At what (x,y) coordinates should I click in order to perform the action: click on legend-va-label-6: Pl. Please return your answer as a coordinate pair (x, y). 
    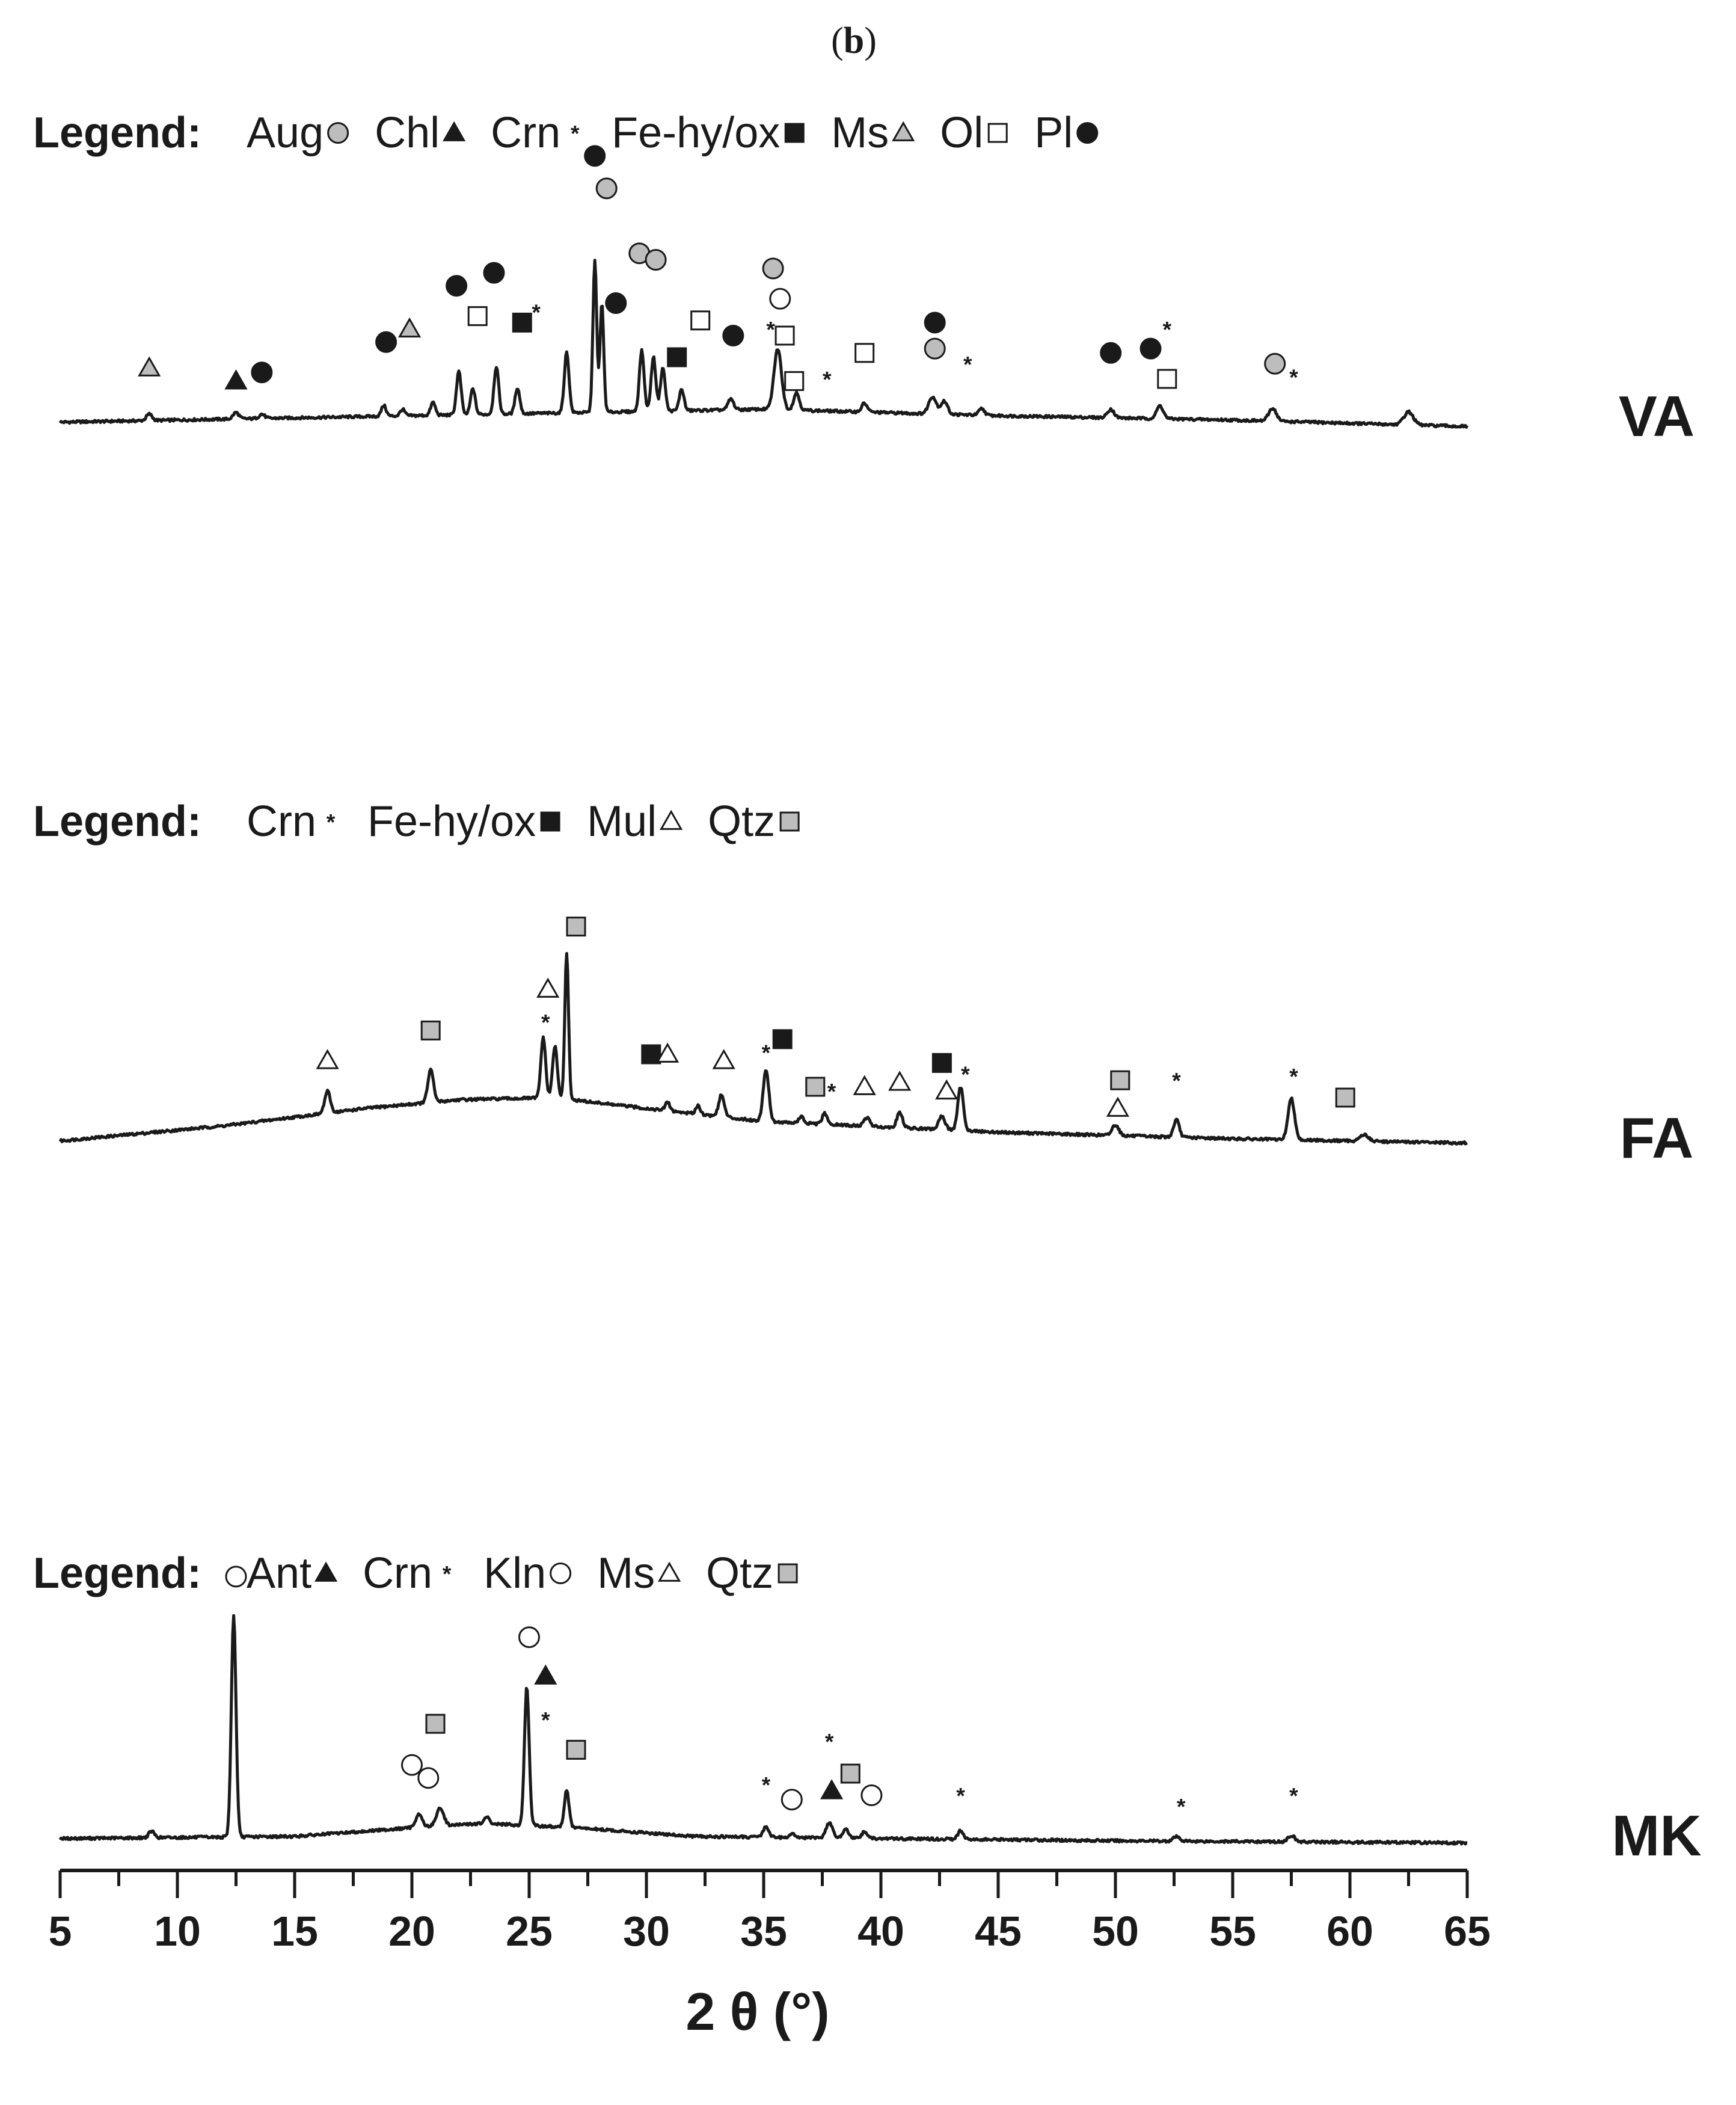
    Looking at the image, I should click on (1053, 133).